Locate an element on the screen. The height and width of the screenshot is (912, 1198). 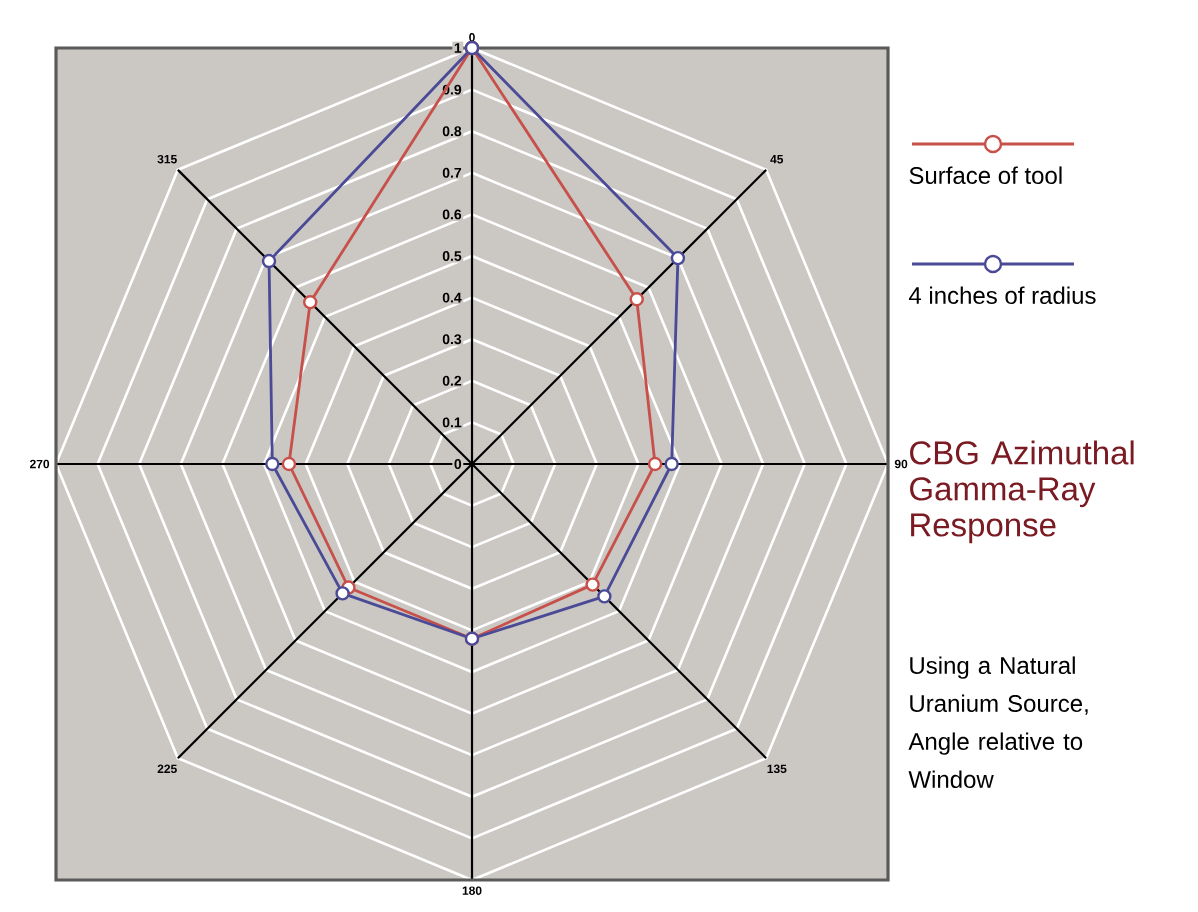
text: Using a Natural Uranium Source, Angle relative to Window is located at coordinates (998, 722).